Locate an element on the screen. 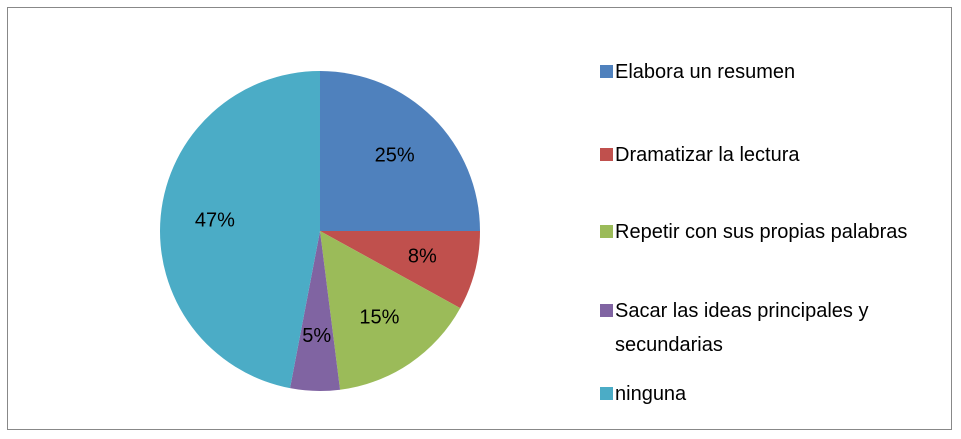 The height and width of the screenshot is (439, 961). data-label: 15% is located at coordinates (379, 318).